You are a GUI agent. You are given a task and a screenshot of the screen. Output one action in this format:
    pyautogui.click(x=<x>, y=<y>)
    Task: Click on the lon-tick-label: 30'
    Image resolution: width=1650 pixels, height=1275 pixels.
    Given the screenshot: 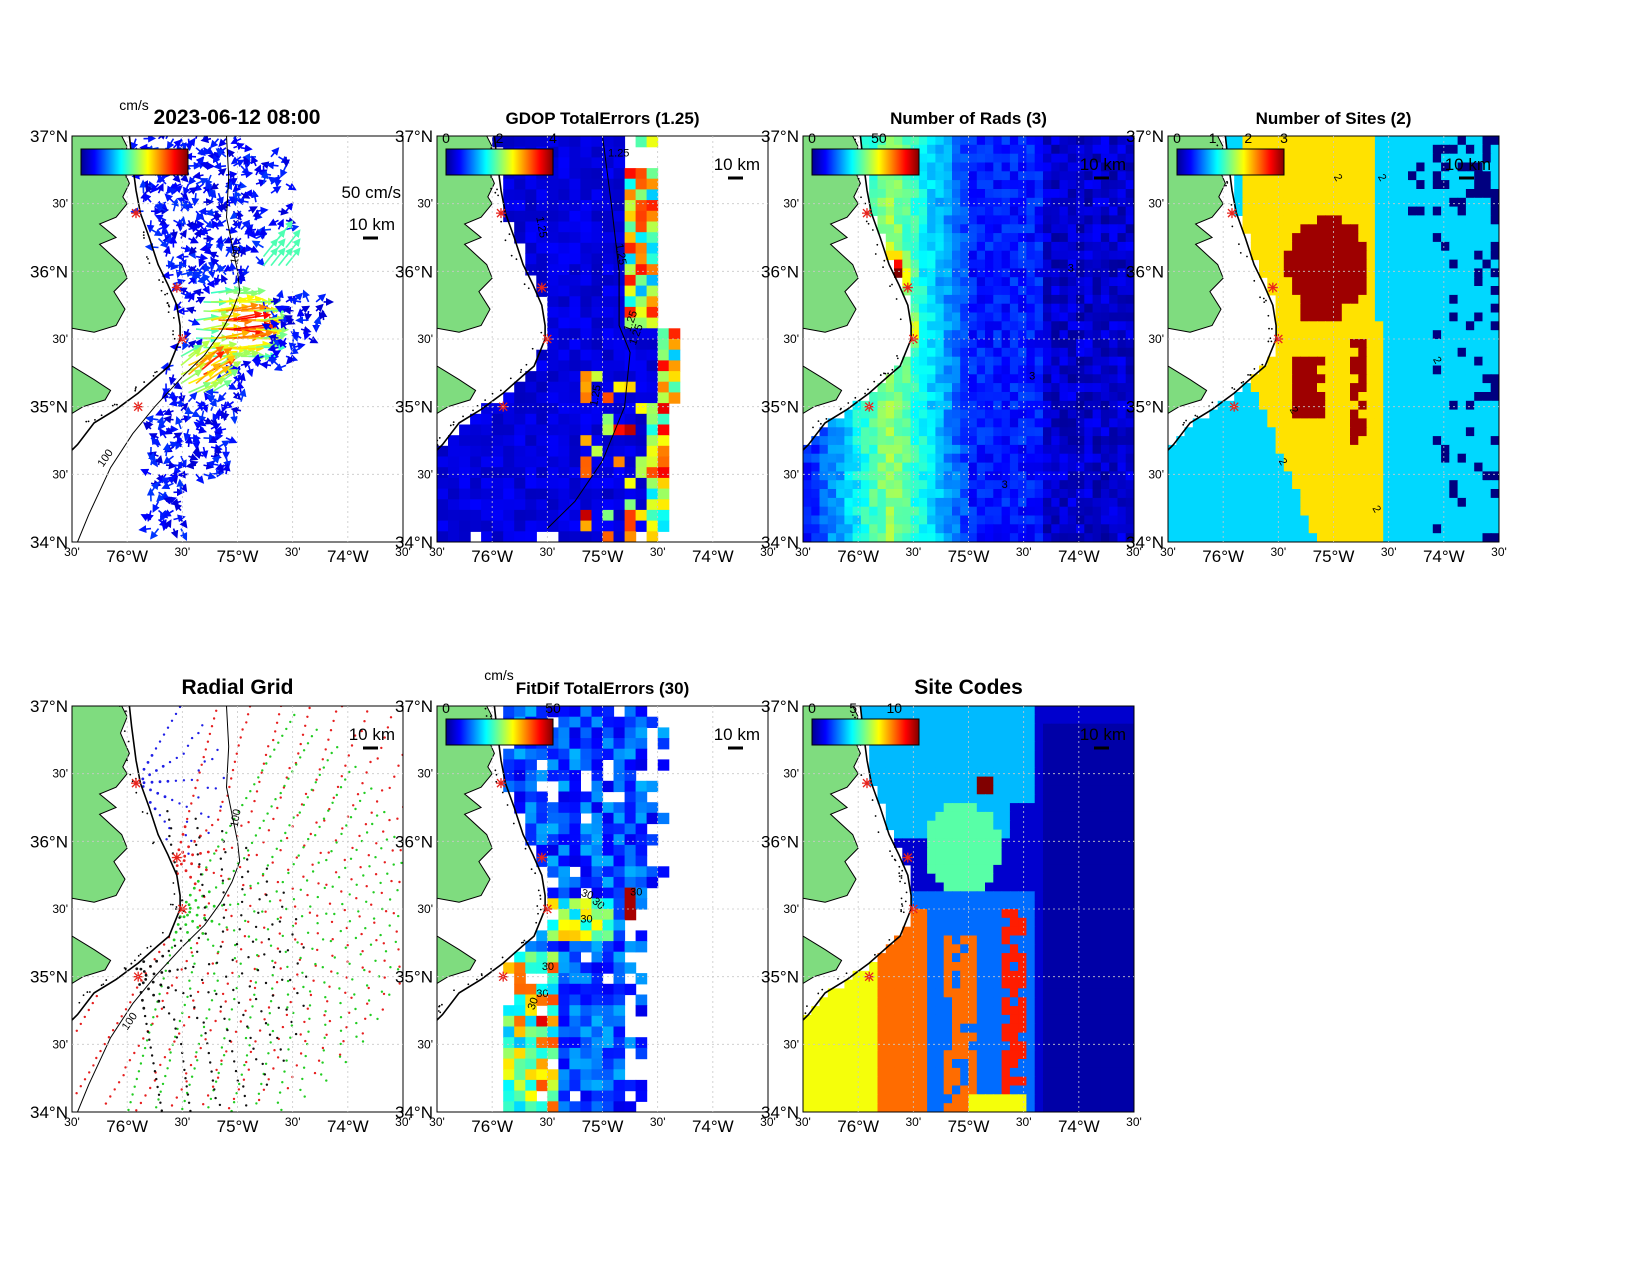 What is the action you would take?
    pyautogui.click(x=914, y=552)
    